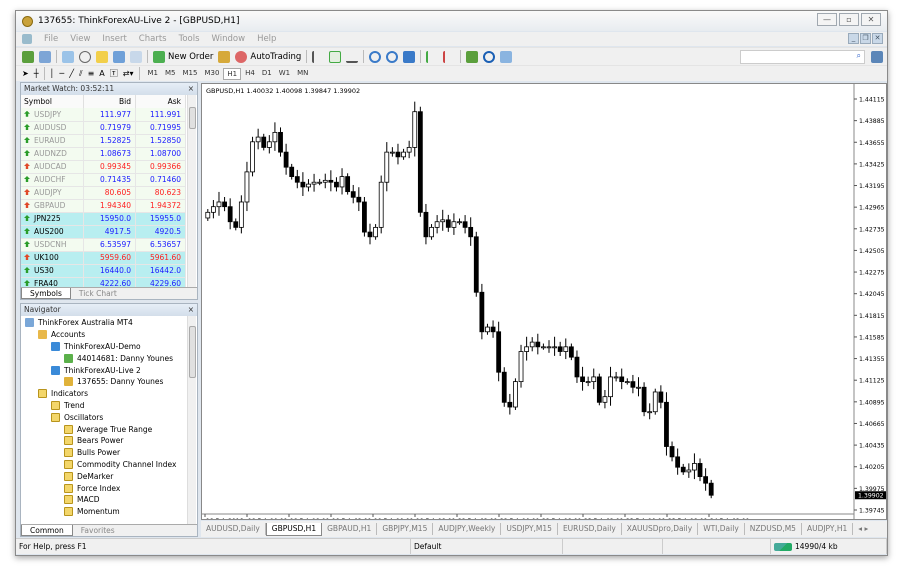 Image resolution: width=900 pixels, height=568 pixels. Describe the element at coordinates (877, 57) in the screenshot. I see `community-icon` at that location.